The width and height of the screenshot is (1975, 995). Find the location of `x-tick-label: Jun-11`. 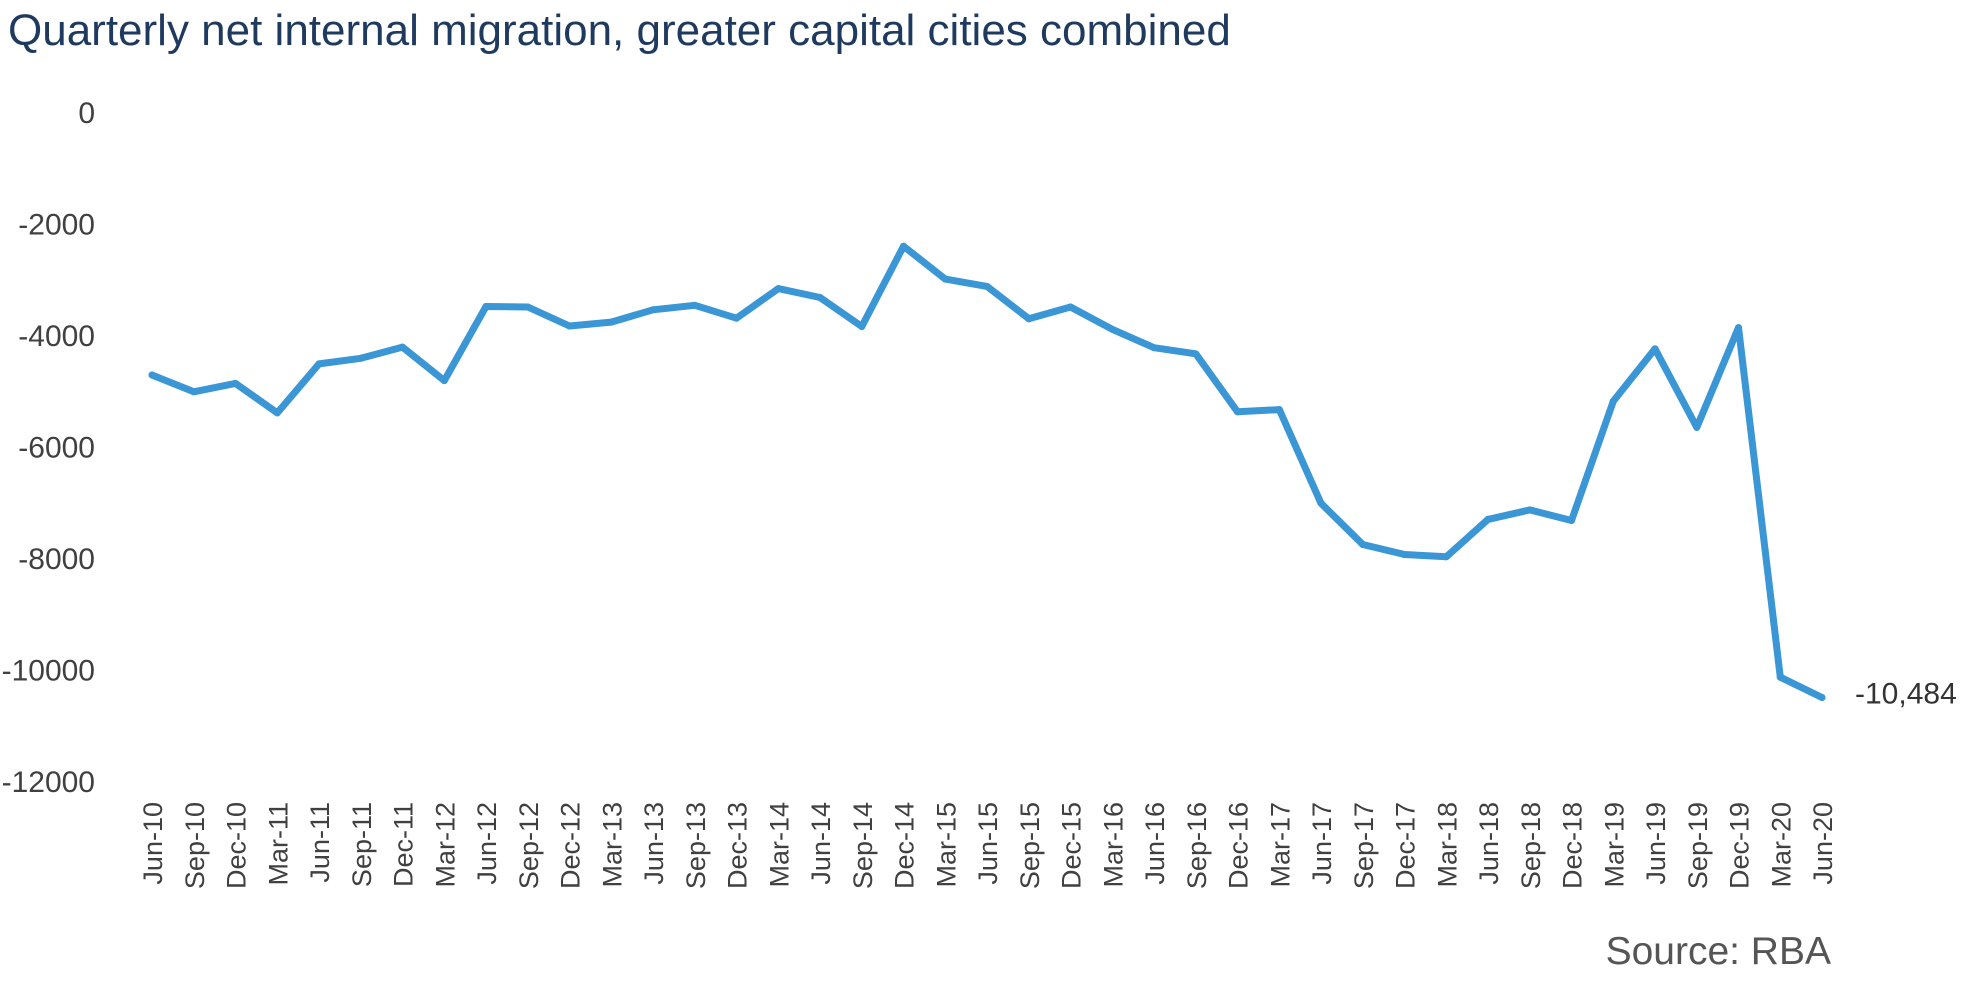

x-tick-label: Jun-11 is located at coordinates (320, 842).